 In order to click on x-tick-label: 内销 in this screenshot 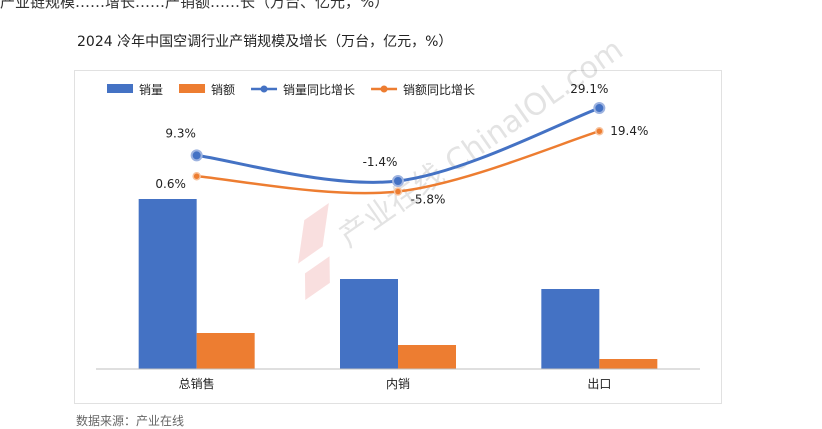, I will do `click(398, 384)`.